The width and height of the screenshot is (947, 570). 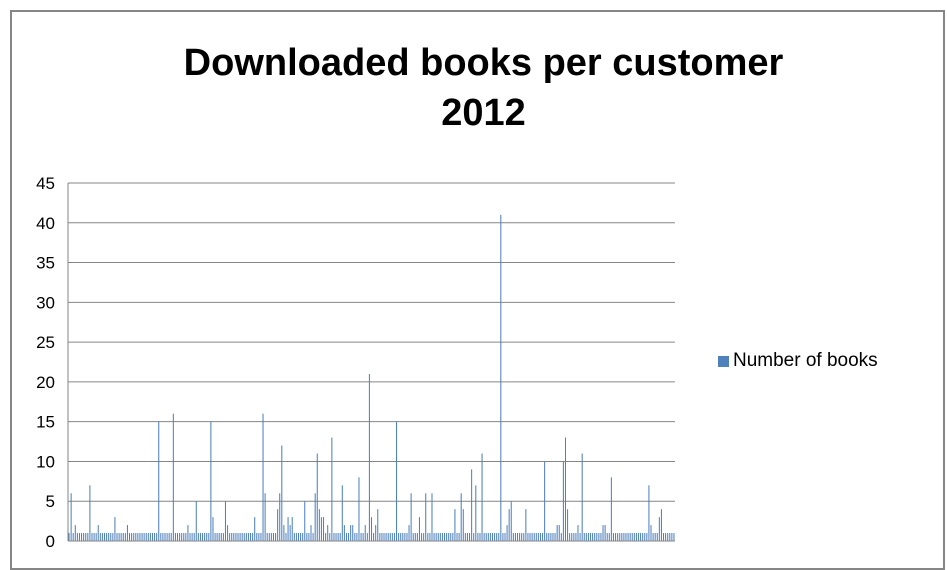 I want to click on y-tick-label: 5, so click(x=50, y=501).